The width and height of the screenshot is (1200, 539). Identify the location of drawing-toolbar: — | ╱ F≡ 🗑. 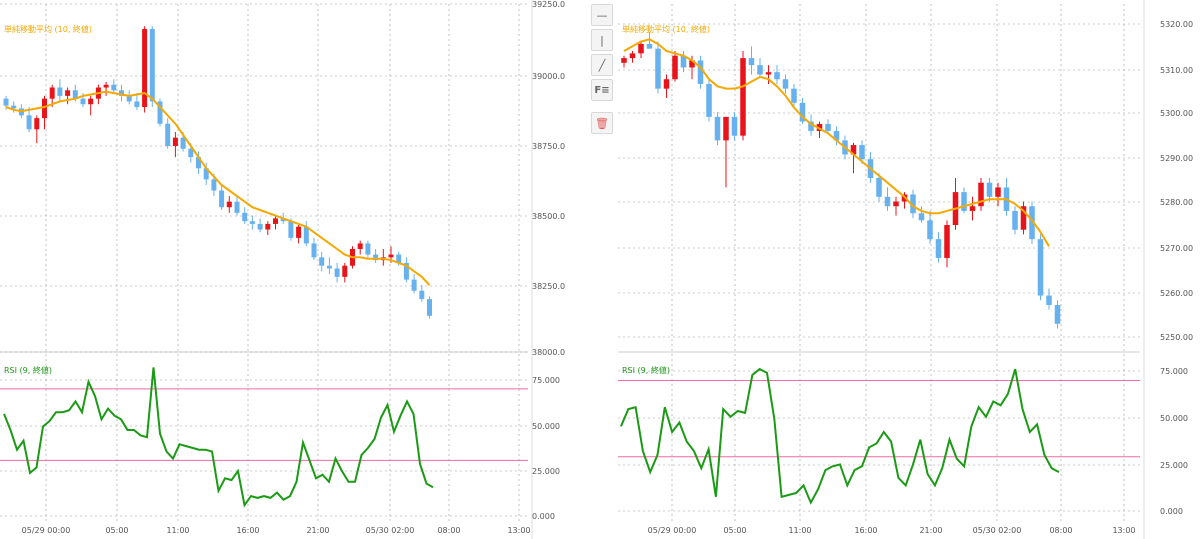
(602, 69).